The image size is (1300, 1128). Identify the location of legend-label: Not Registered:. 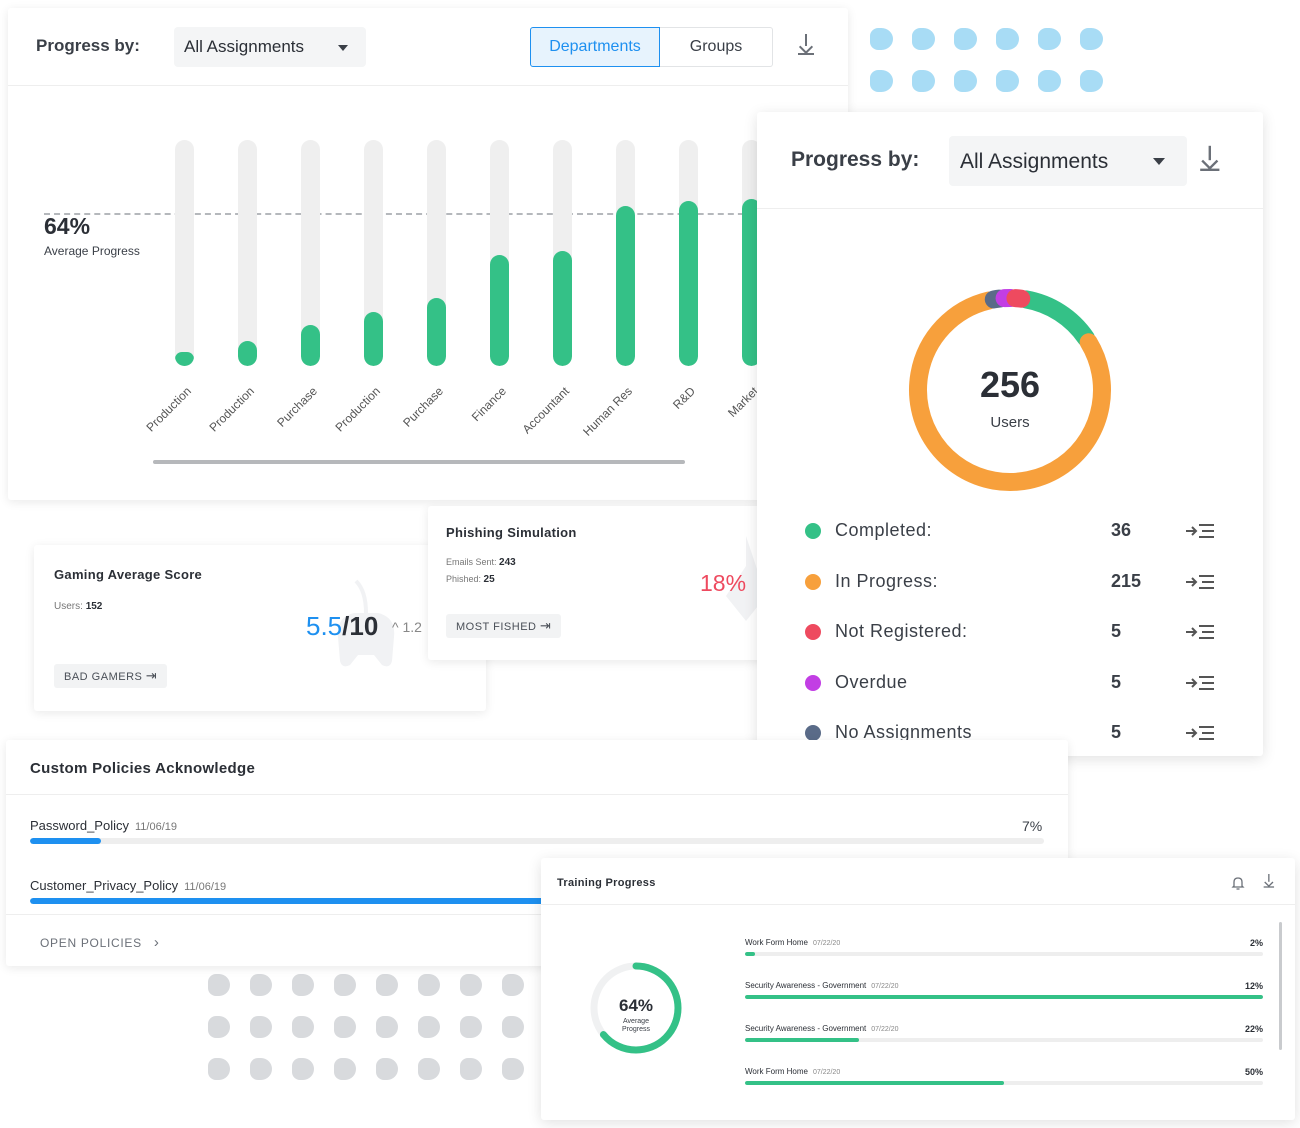
(901, 631).